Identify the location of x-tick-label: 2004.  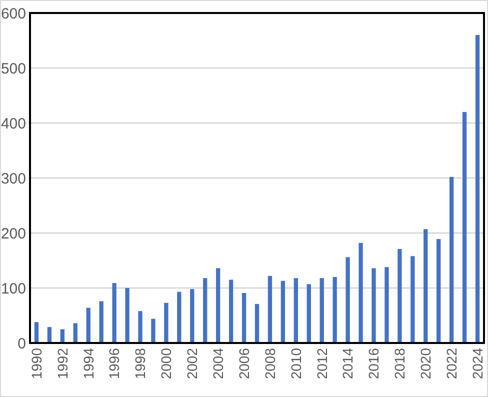
(218, 364).